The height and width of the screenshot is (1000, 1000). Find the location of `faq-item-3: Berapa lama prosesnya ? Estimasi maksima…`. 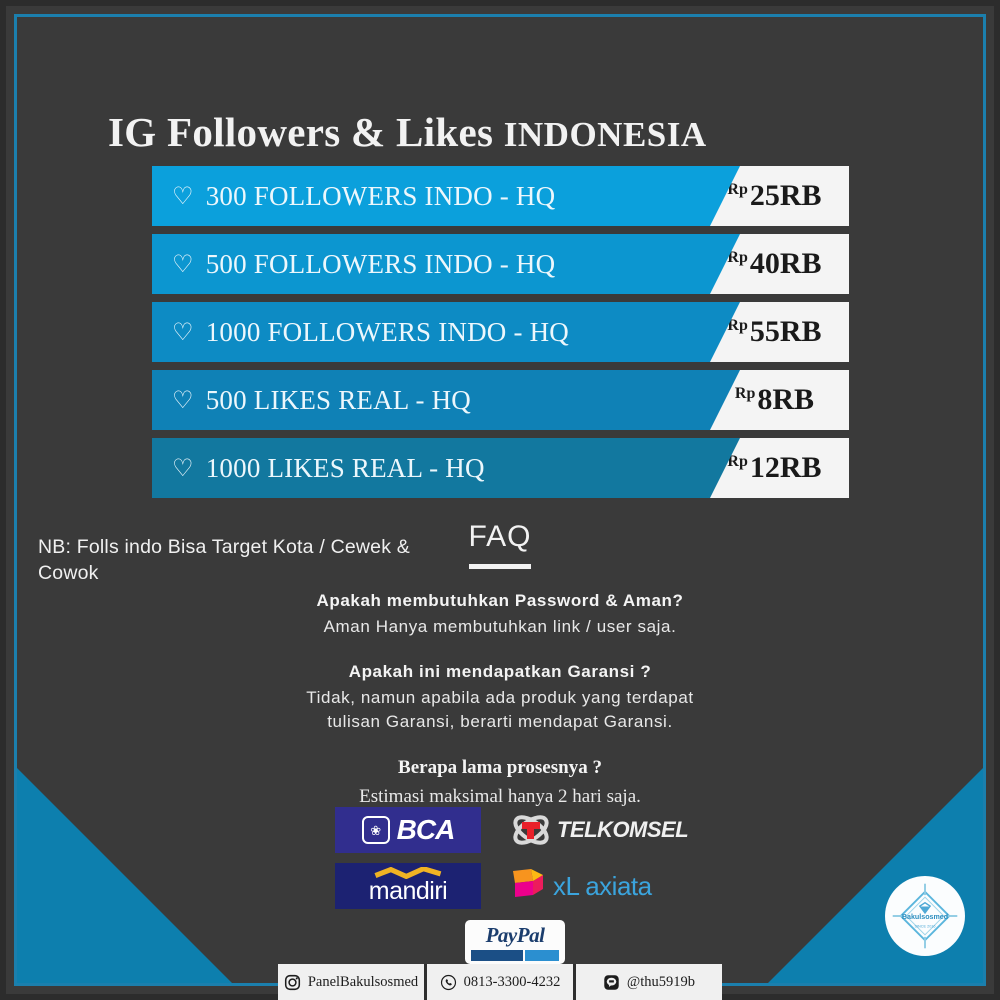

faq-item-3: Berapa lama prosesnya ? Estimasi maksima… is located at coordinates (500, 784).